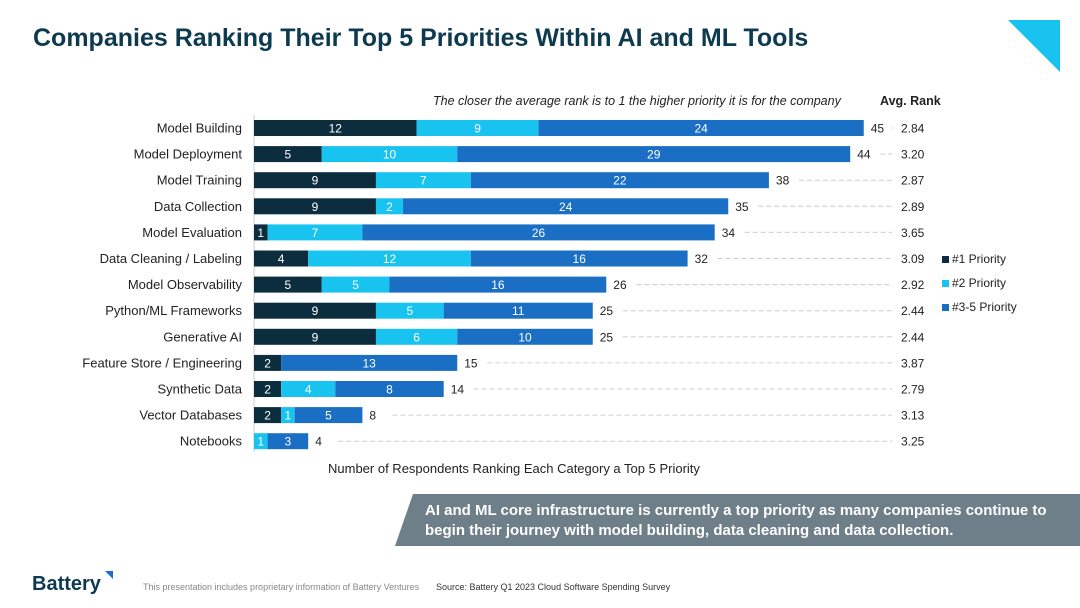 The image size is (1080, 608). I want to click on total-label: 32, so click(702, 259).